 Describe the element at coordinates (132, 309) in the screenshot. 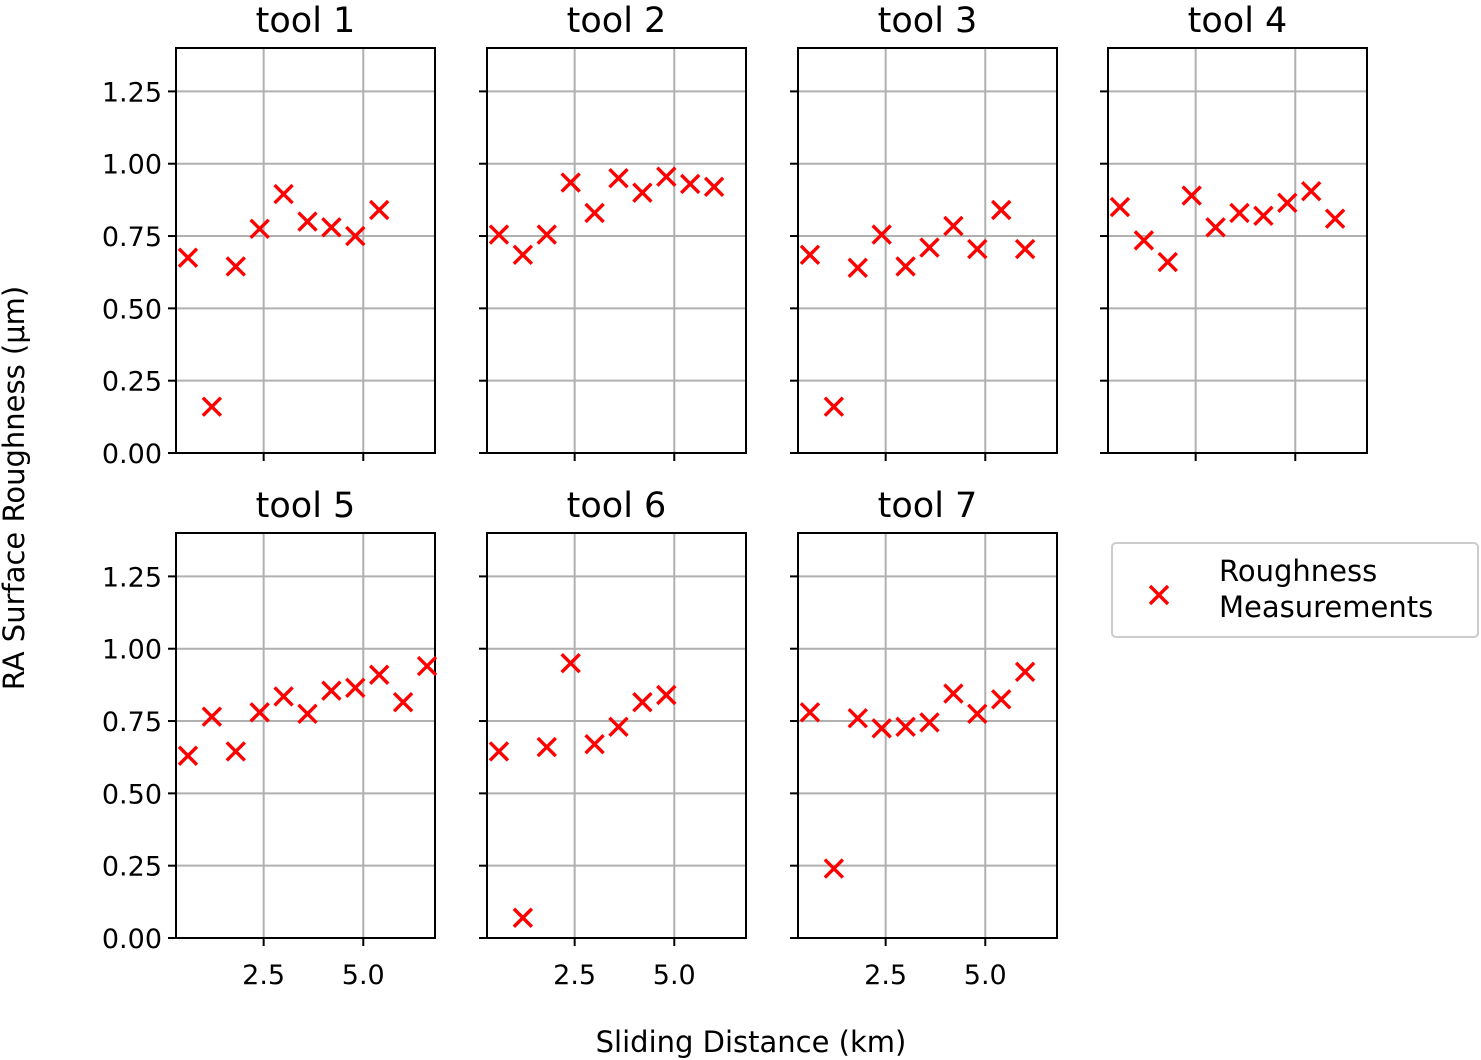

I see `y-tick-label: 0.50` at that location.